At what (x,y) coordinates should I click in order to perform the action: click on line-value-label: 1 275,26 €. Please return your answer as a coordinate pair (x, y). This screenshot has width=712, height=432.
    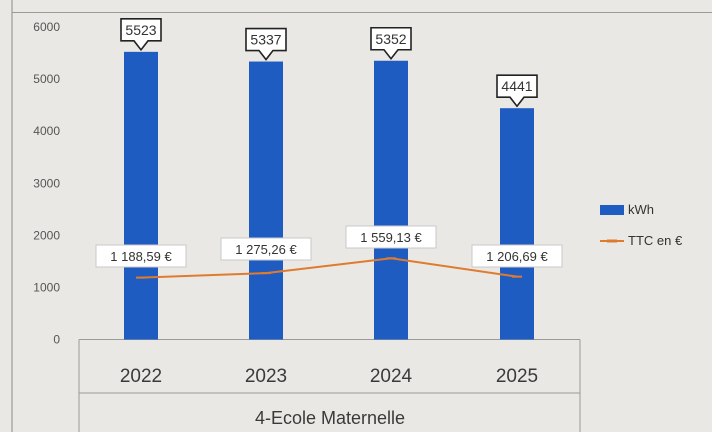
    Looking at the image, I should click on (266, 249).